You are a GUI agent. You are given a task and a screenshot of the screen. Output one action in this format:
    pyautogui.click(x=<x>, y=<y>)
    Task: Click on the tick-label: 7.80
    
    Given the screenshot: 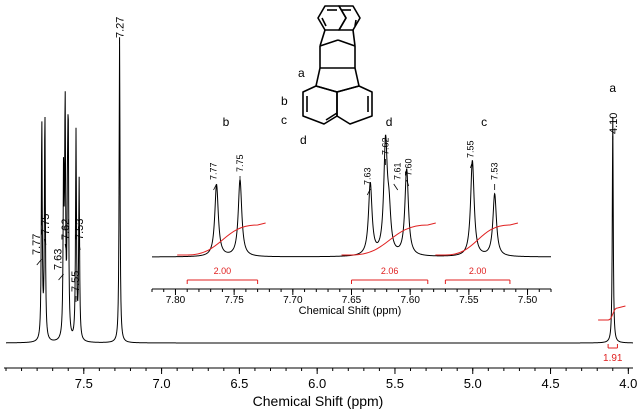 What is the action you would take?
    pyautogui.click(x=176, y=300)
    